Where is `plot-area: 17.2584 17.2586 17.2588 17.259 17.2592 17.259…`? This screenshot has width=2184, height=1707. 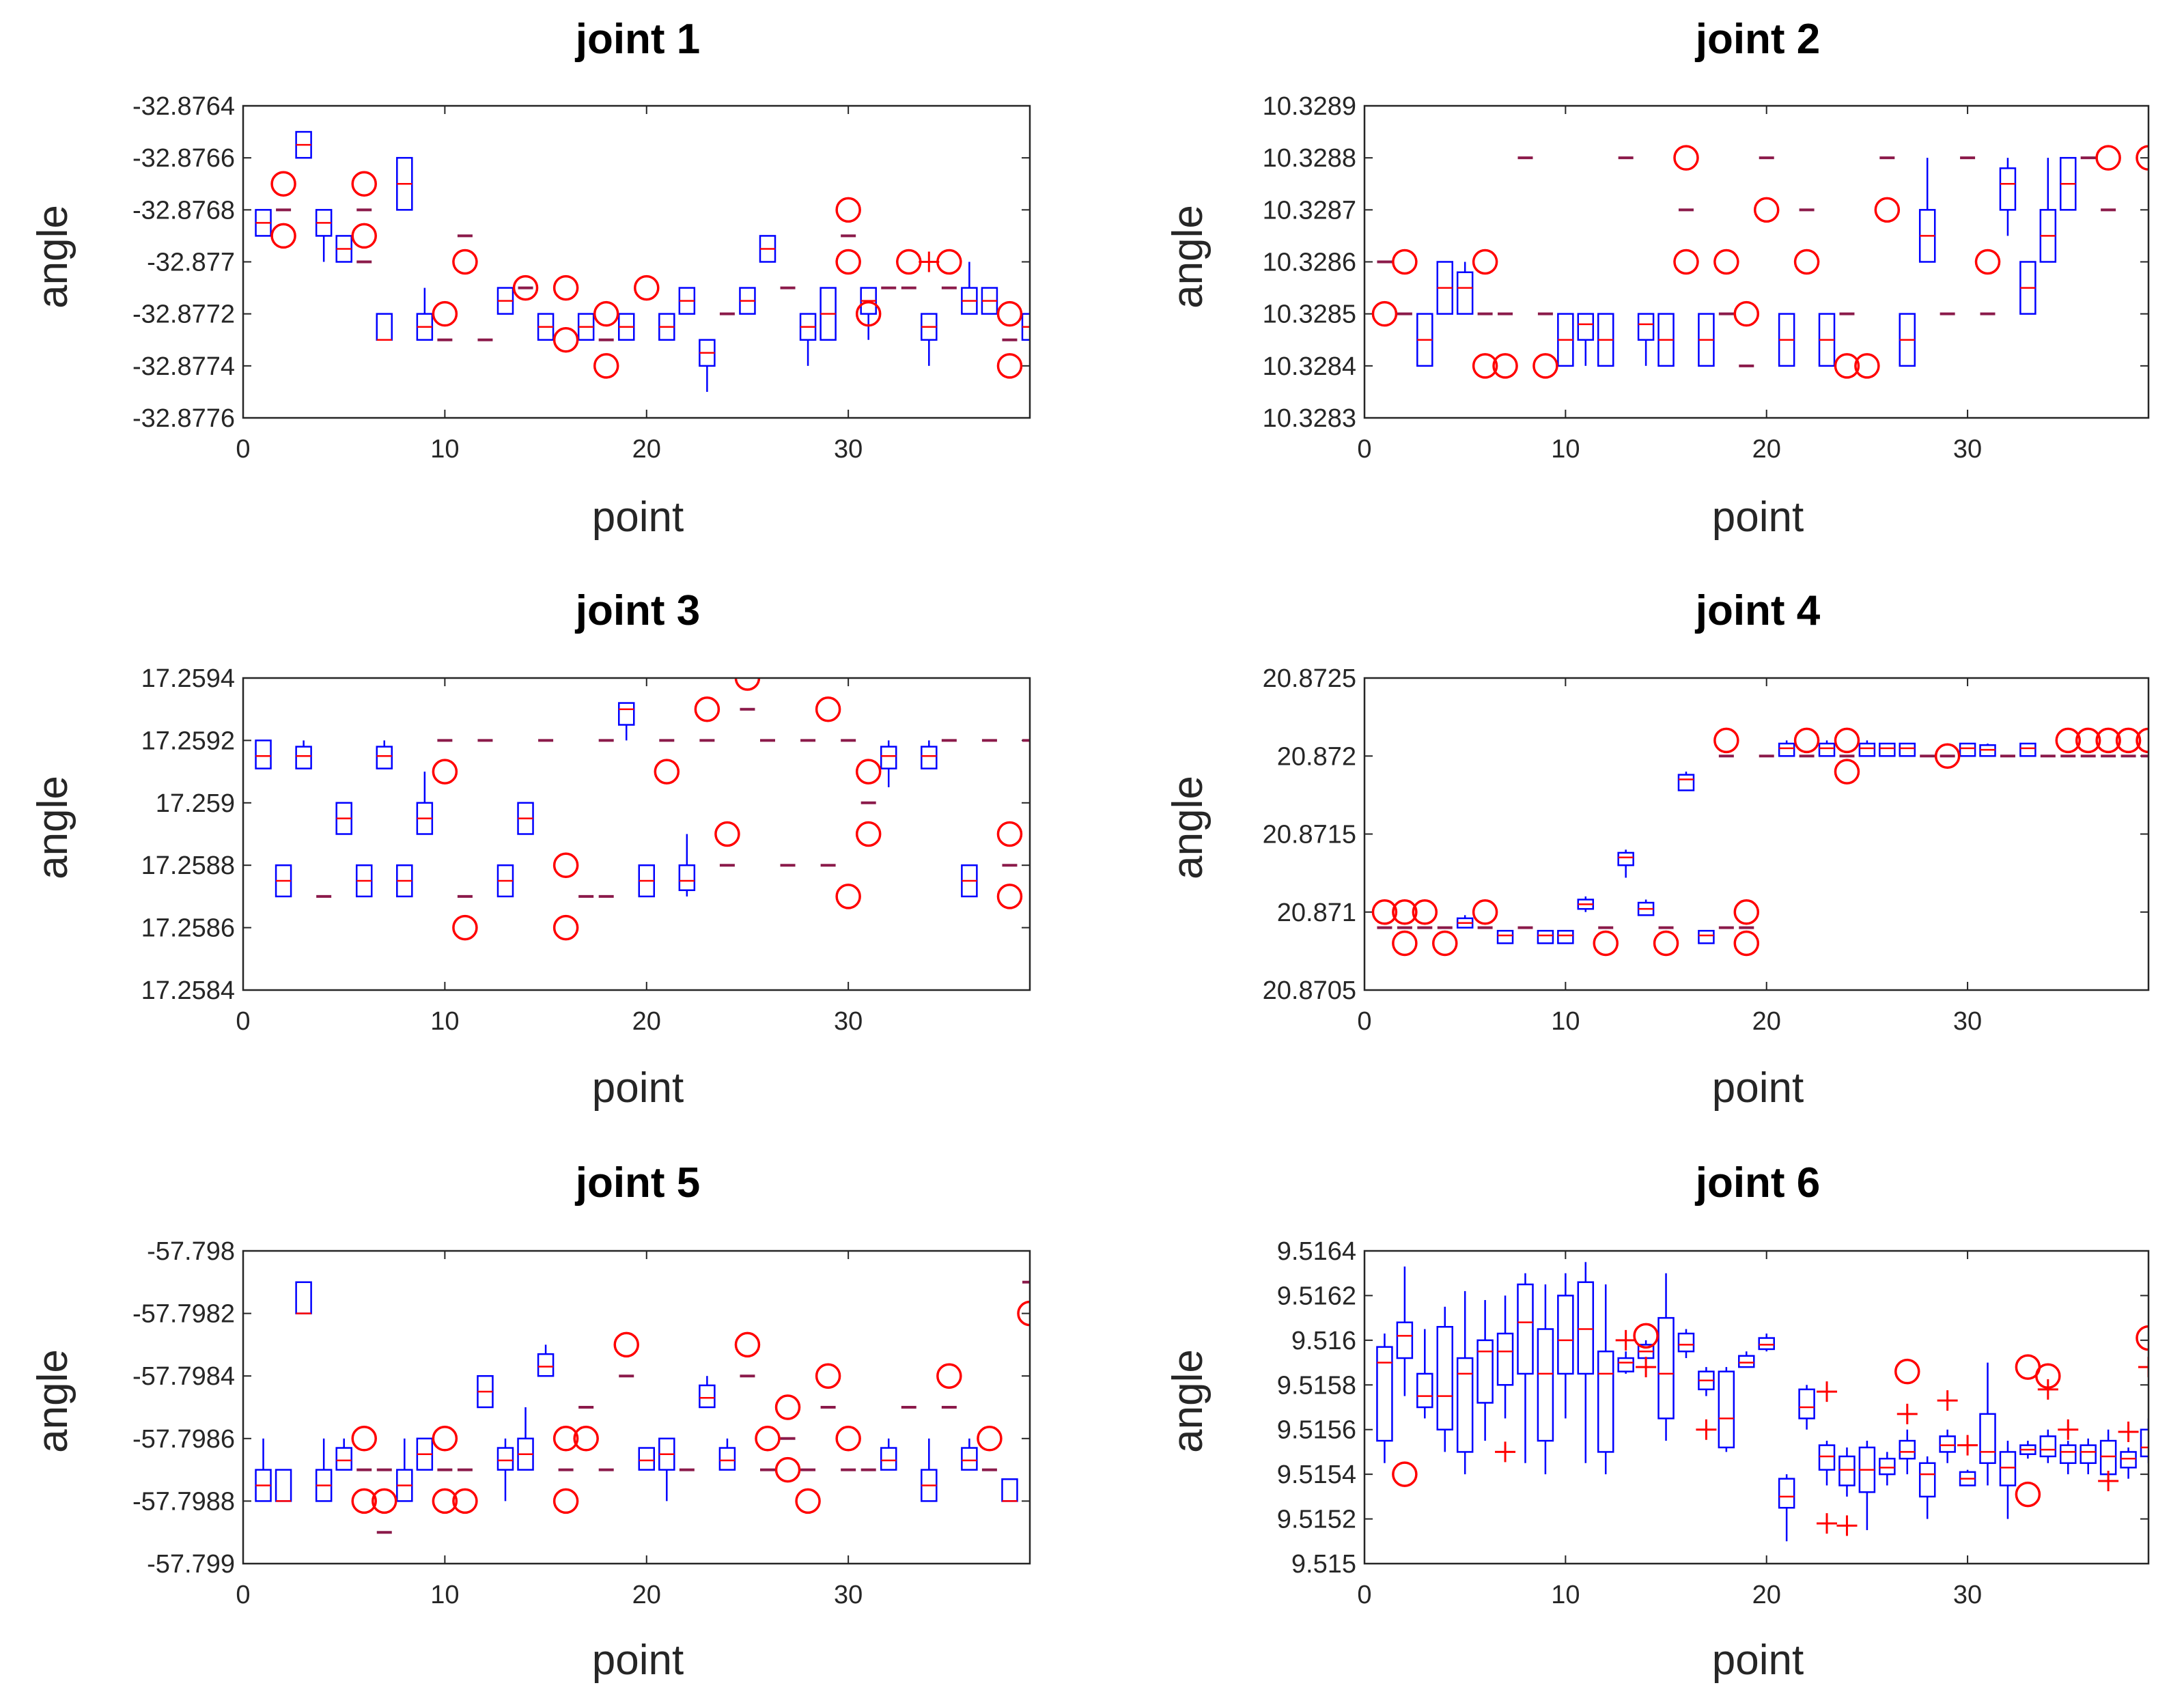 plot-area: 17.2584 17.2586 17.2588 17.259 17.2592 17.259… is located at coordinates (586, 850).